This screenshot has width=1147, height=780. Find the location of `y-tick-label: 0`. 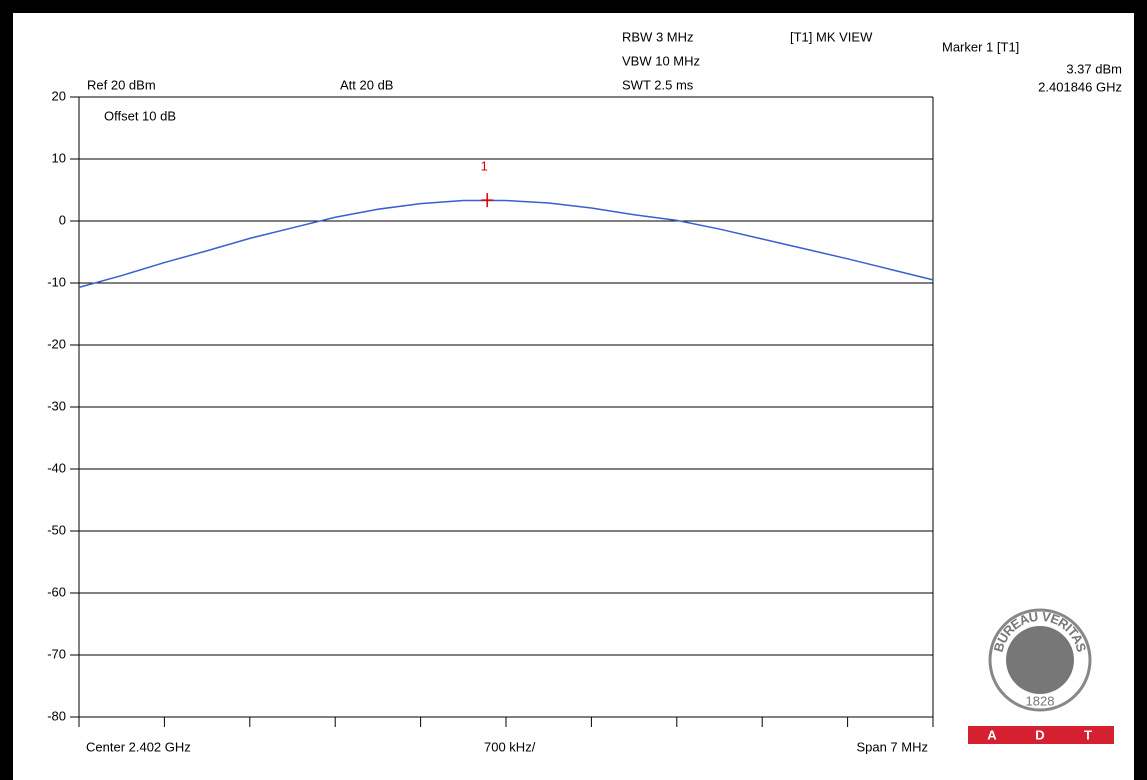

y-tick-label: 0 is located at coordinates (62, 219).